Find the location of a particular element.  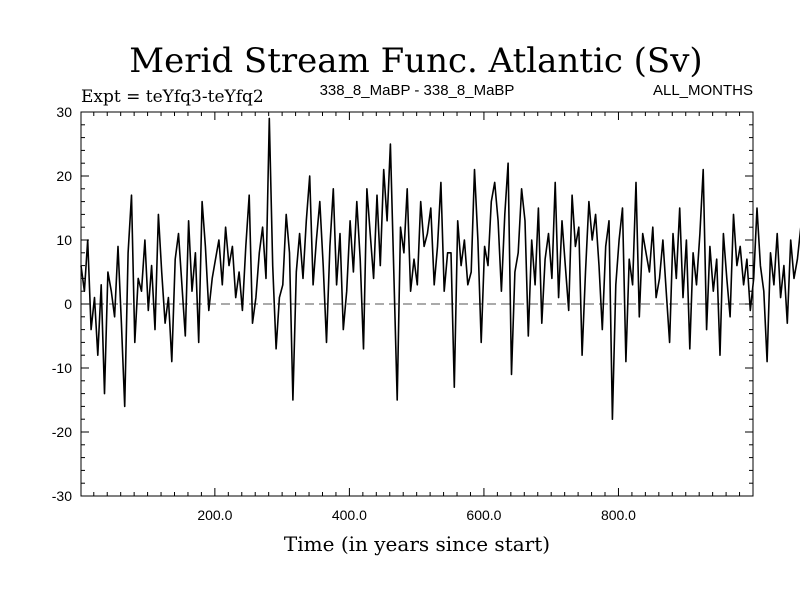

x-axis-label: Time (in years since start) is located at coordinates (417, 544).